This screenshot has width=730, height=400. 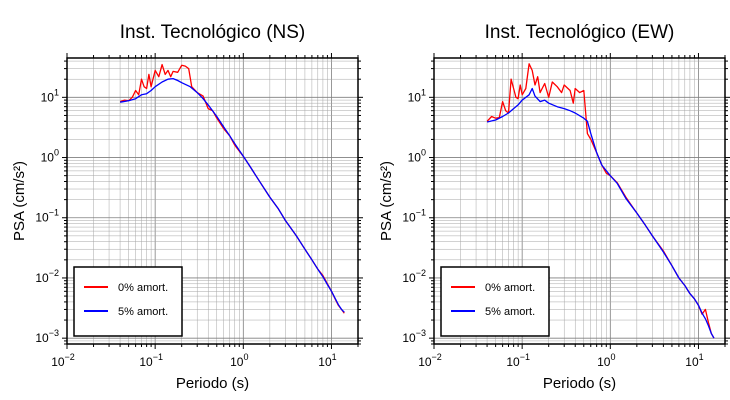 What do you see at coordinates (580, 32) in the screenshot?
I see `chart-title: Inst. Tecnológico (EW)` at bounding box center [580, 32].